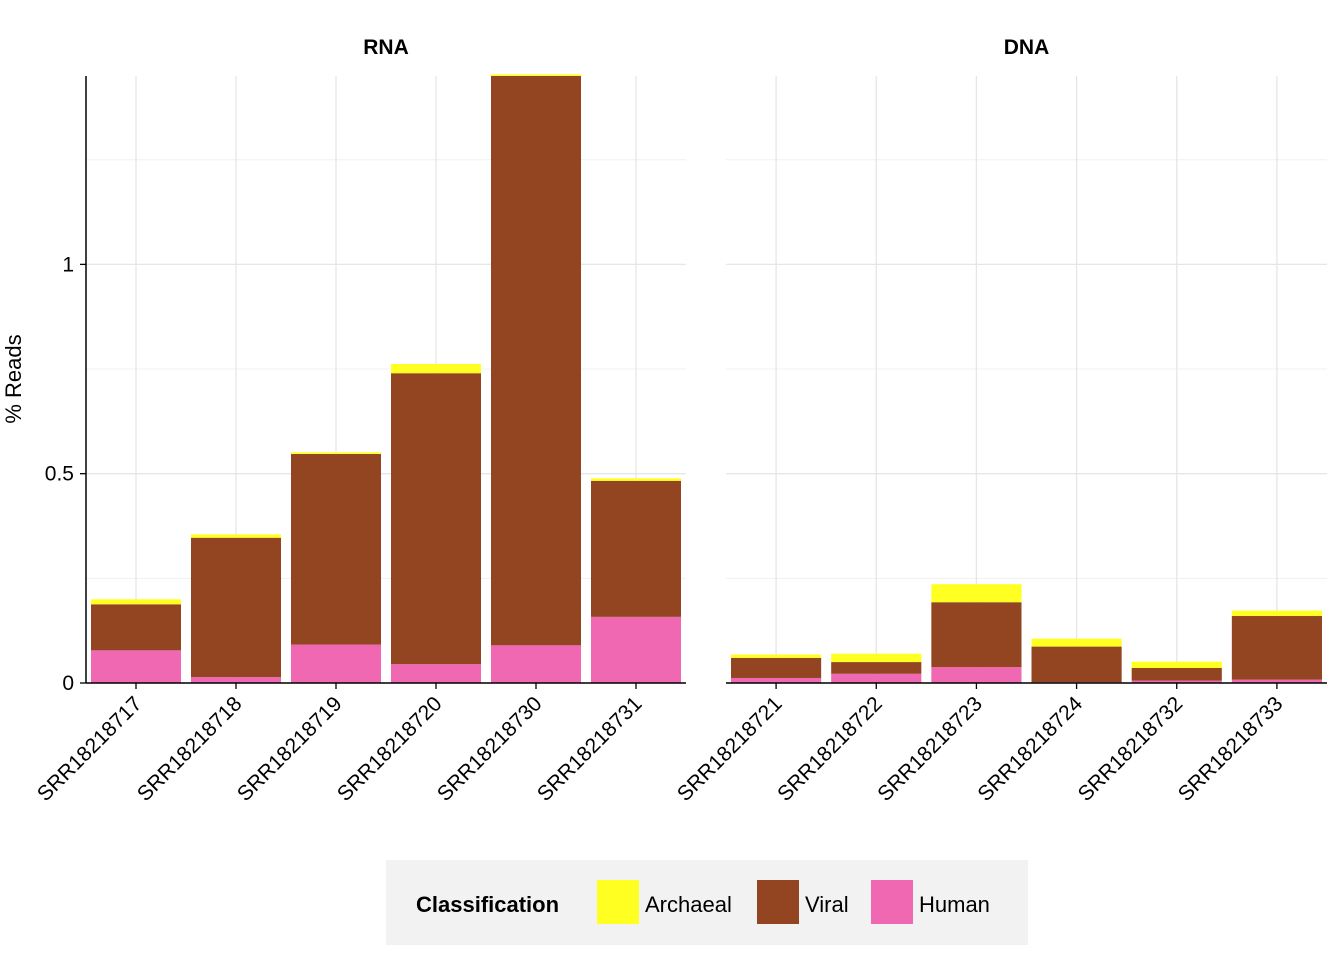 Image resolution: width=1344 pixels, height=960 pixels. What do you see at coordinates (536, 664) in the screenshot?
I see `bar-human-srr18218730` at bounding box center [536, 664].